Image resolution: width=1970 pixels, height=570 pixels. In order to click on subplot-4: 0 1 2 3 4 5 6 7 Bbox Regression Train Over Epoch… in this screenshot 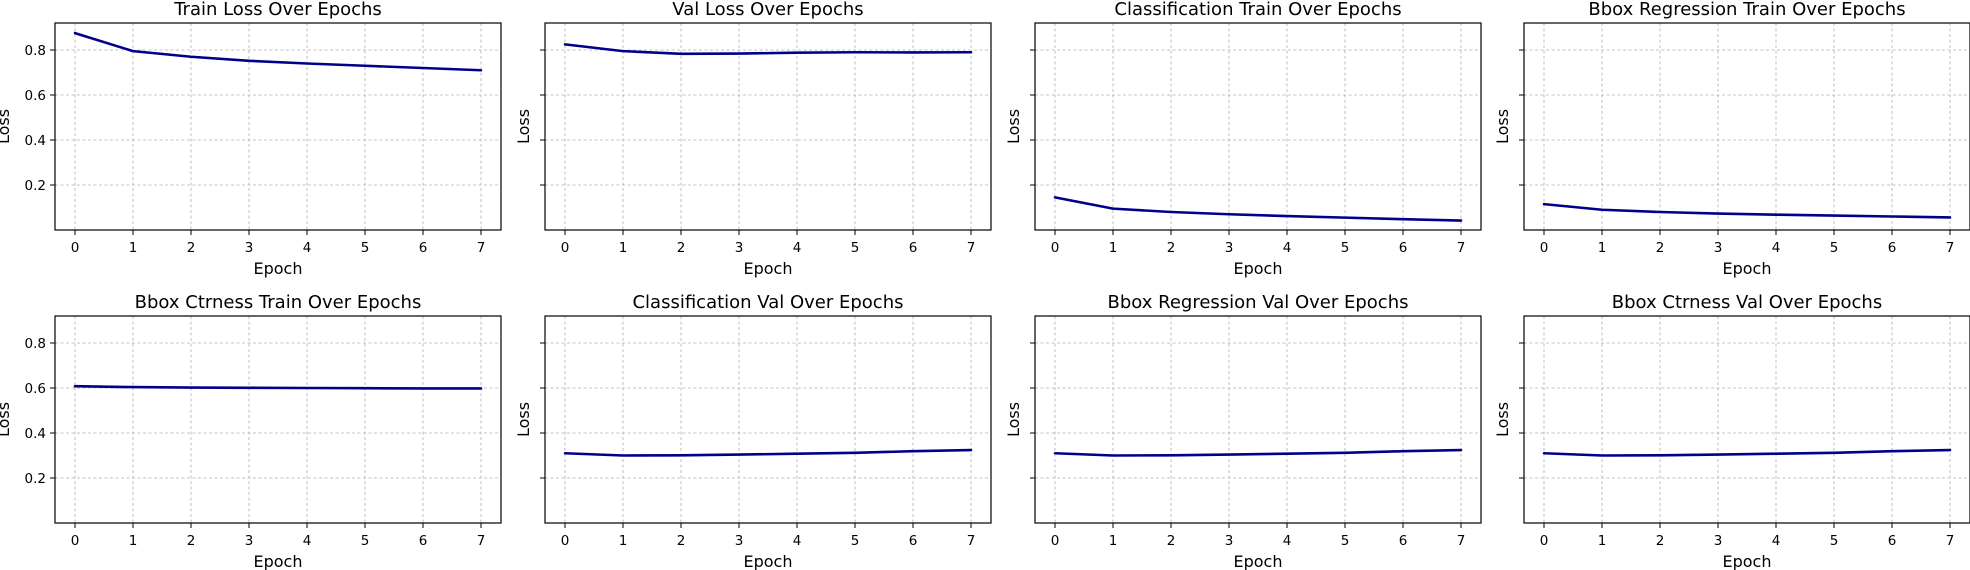, I will do `click(1731, 139)`.